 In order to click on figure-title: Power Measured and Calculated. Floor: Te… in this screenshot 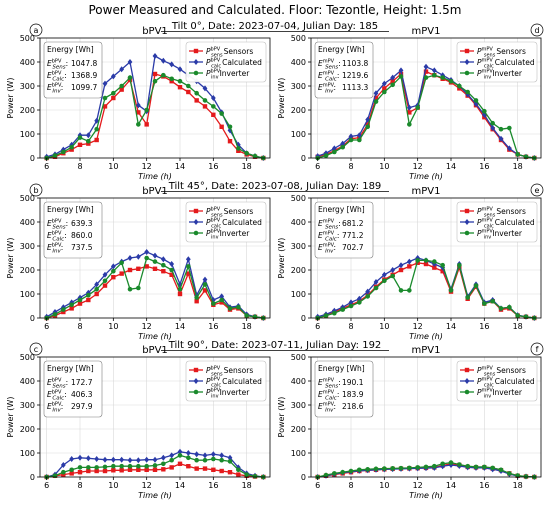, I will do `click(275, 10)`.